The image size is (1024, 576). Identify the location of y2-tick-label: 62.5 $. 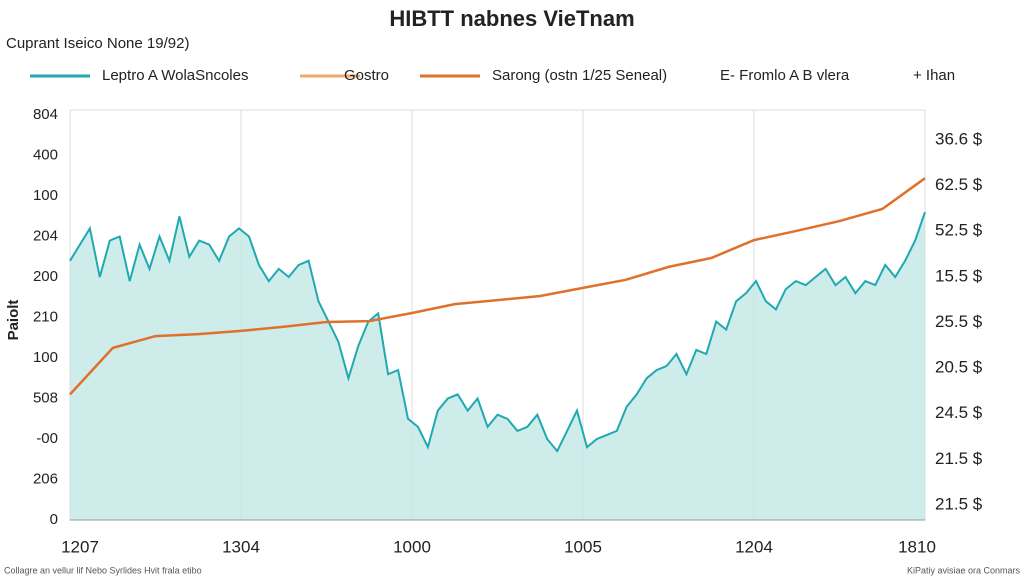
(959, 184).